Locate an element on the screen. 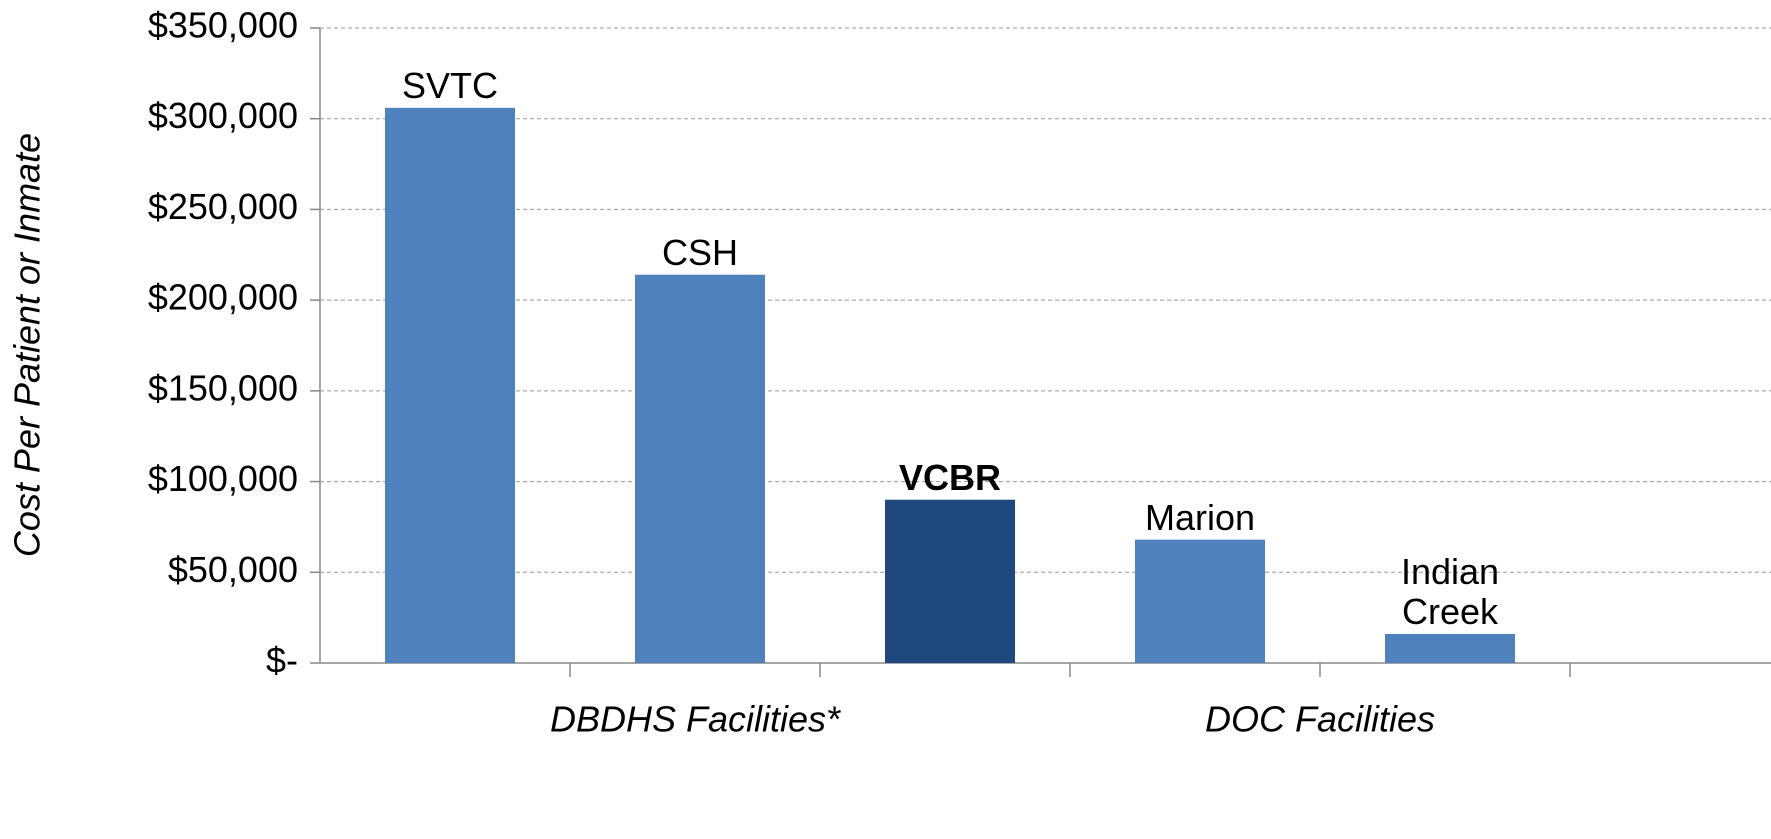  category-label: VCBR is located at coordinates (949, 477).